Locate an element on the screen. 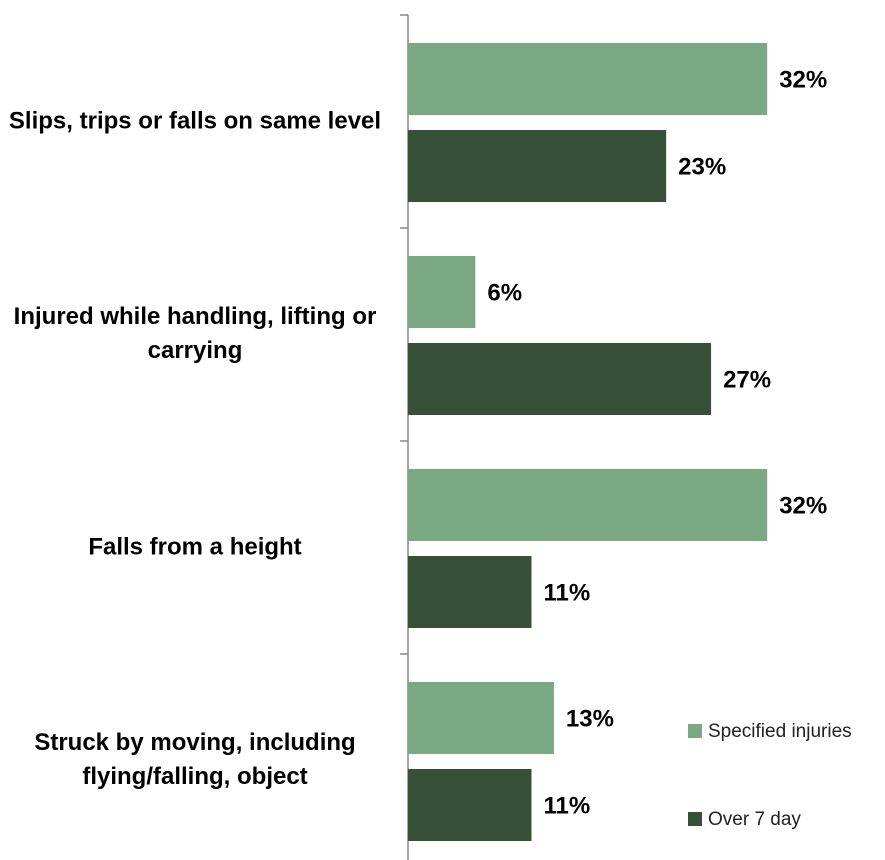 This screenshot has height=860, width=885. value-label: 13% is located at coordinates (590, 718).